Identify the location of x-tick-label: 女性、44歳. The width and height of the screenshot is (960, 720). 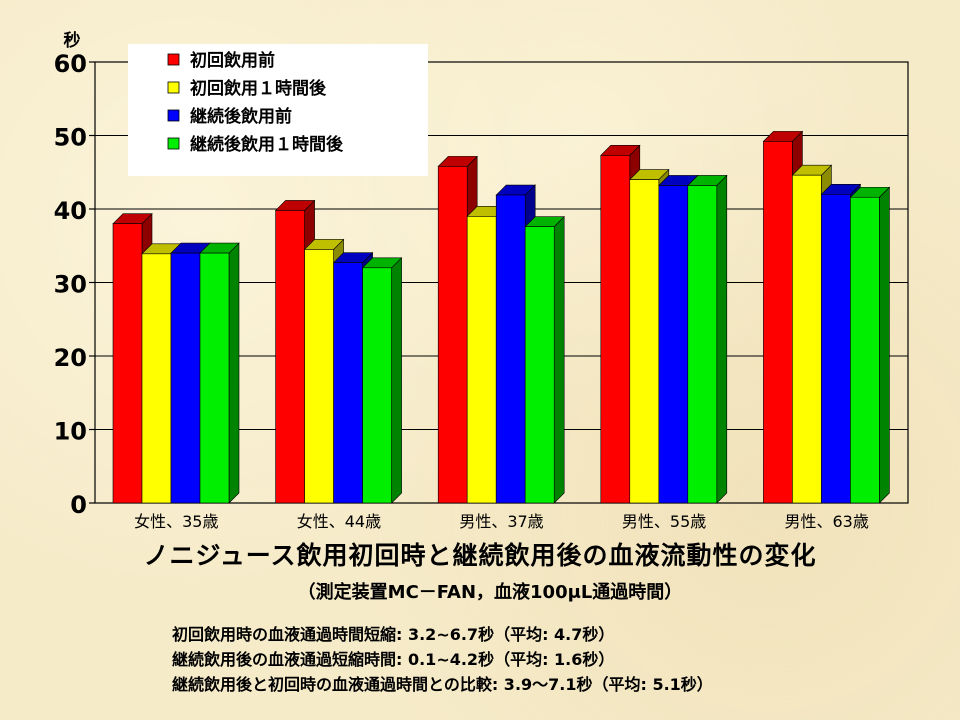
(339, 521).